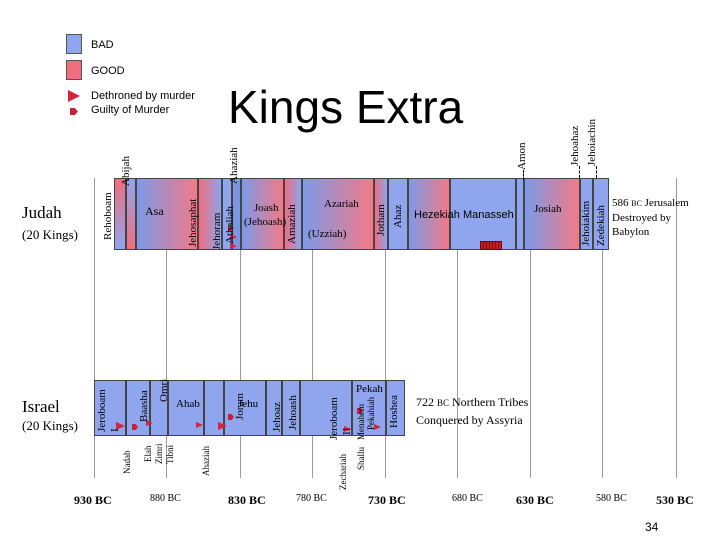 The height and width of the screenshot is (540, 720). What do you see at coordinates (115, 430) in the screenshot?
I see `king-label-jeroboam1-numeral: I` at bounding box center [115, 430].